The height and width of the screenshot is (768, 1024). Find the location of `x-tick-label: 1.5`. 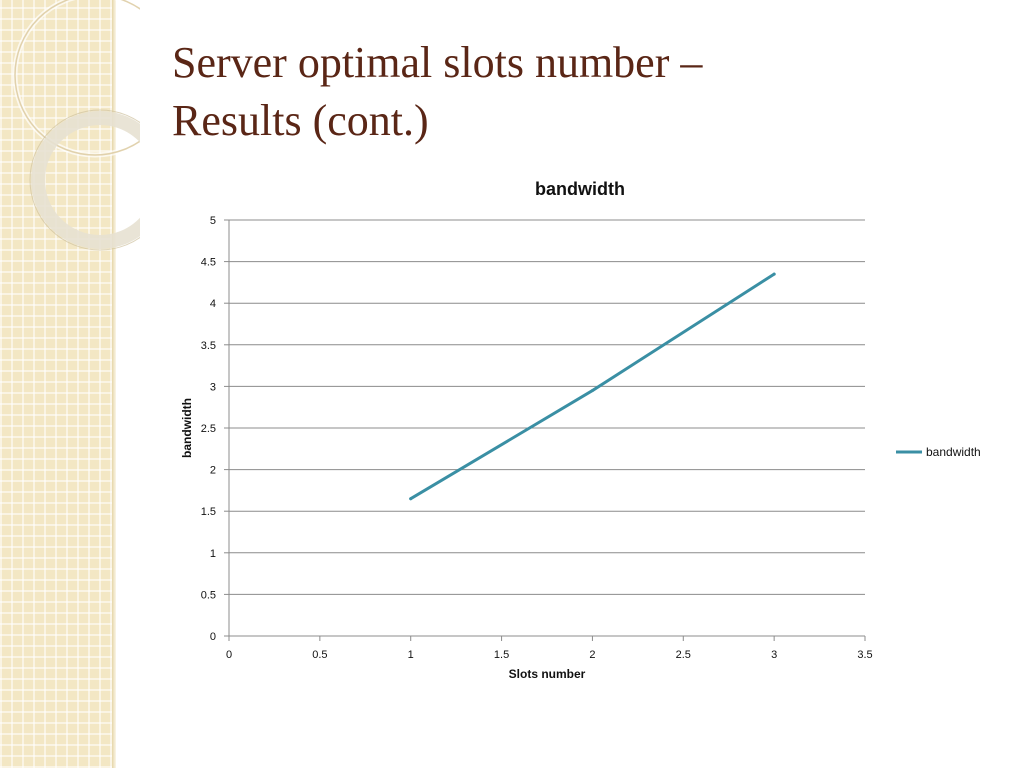

x-tick-label: 1.5 is located at coordinates (501, 655).